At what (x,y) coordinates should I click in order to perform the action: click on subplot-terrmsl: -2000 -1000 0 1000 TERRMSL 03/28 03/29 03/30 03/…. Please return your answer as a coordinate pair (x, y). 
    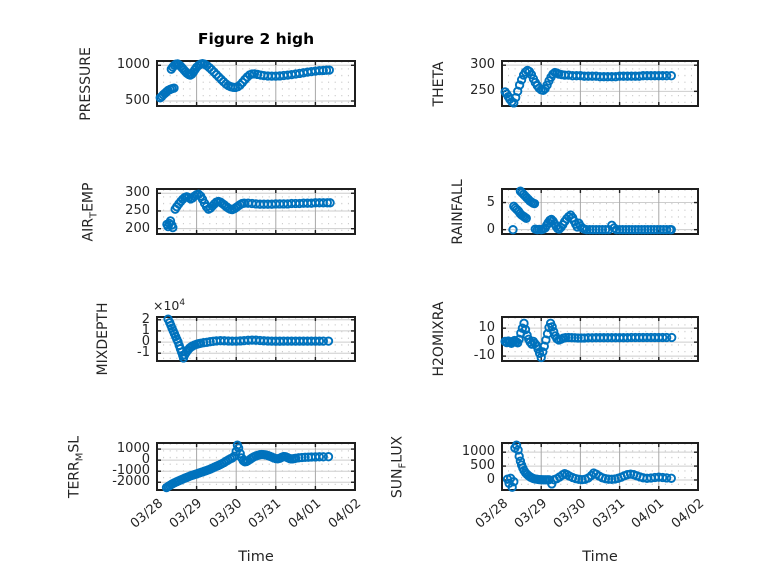
    Looking at the image, I should click on (215, 483).